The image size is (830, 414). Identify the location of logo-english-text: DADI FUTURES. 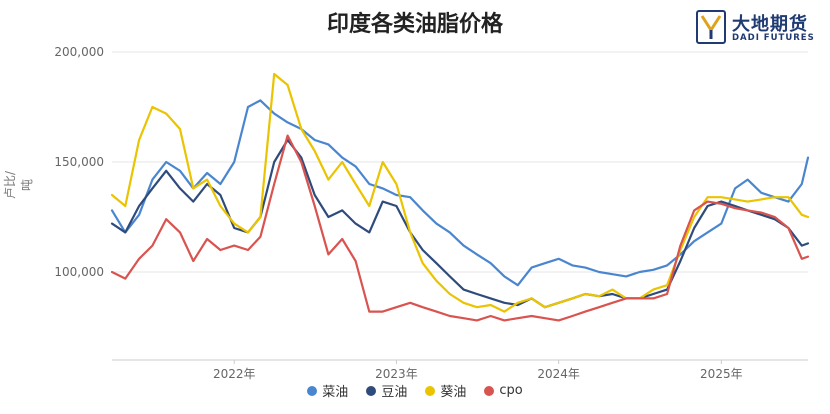
(773, 38).